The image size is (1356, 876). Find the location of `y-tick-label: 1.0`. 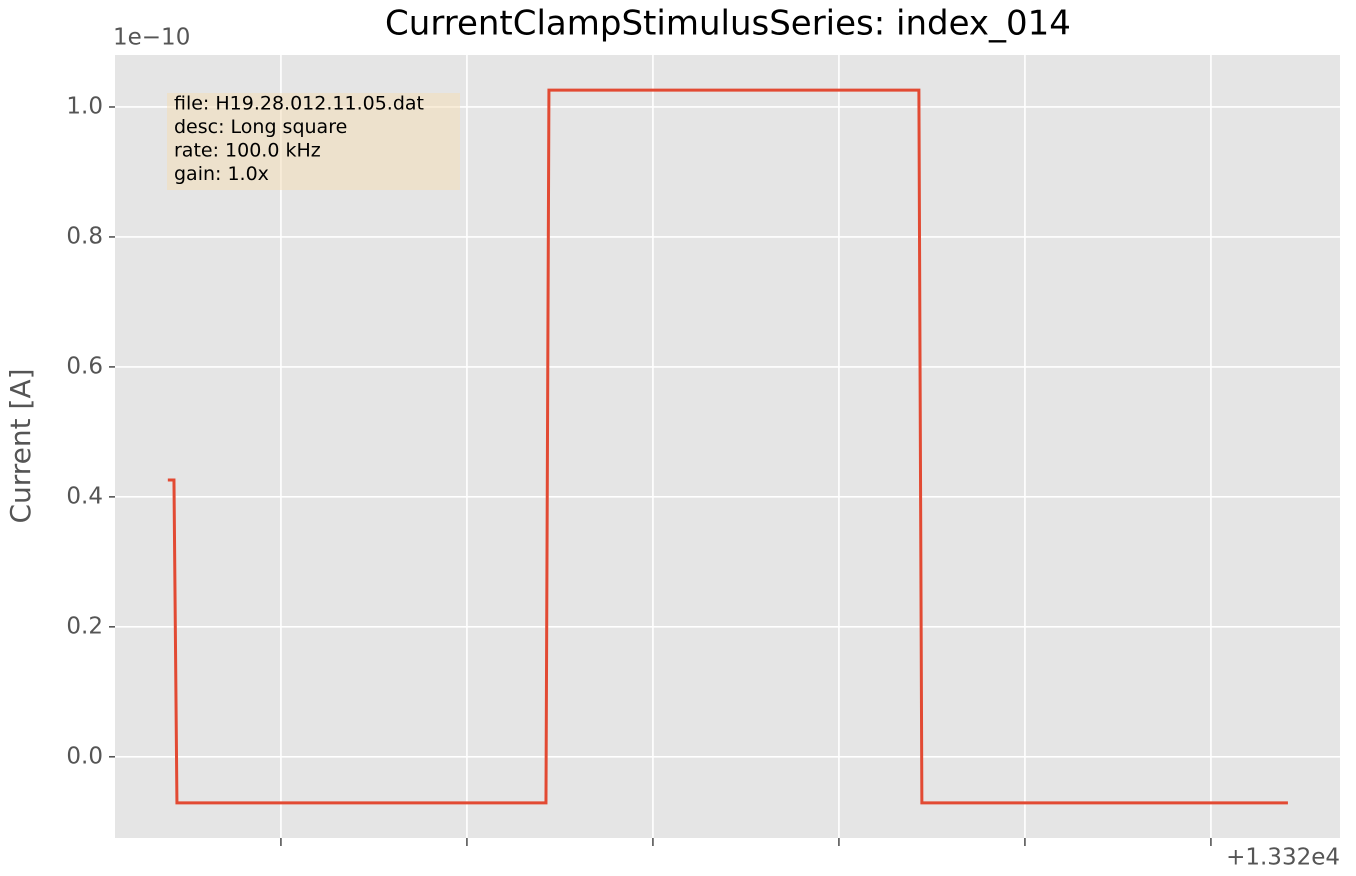

y-tick-label: 1.0 is located at coordinates (84, 106).